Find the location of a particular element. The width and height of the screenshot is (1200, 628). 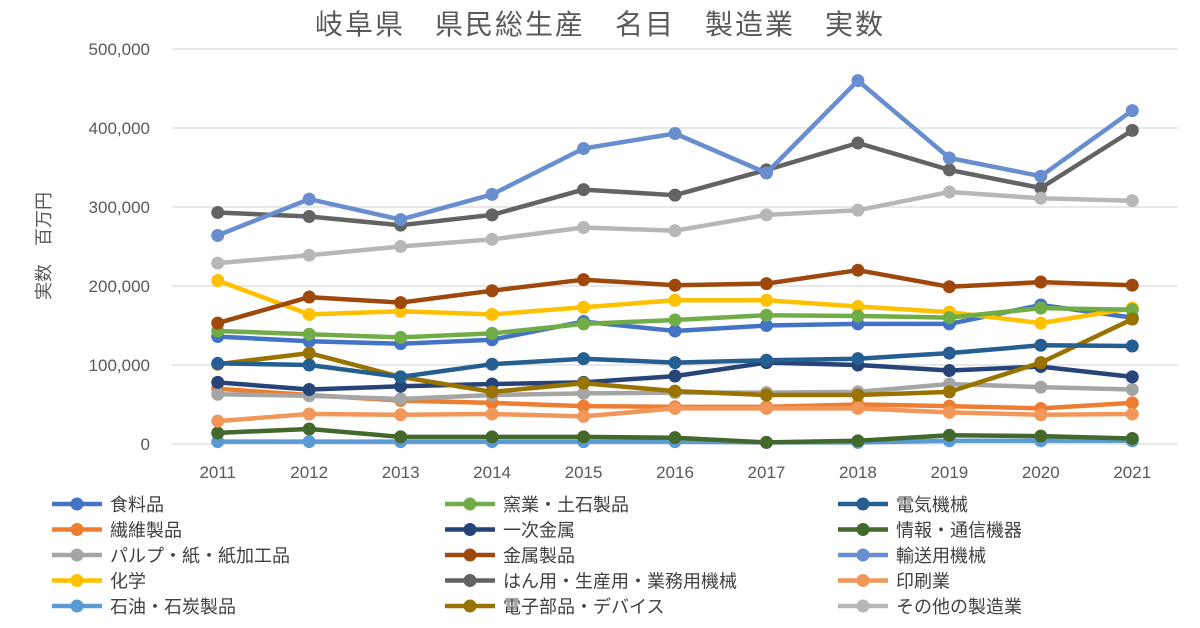

legend-item: 窯業・土石製品 is located at coordinates (537, 505).